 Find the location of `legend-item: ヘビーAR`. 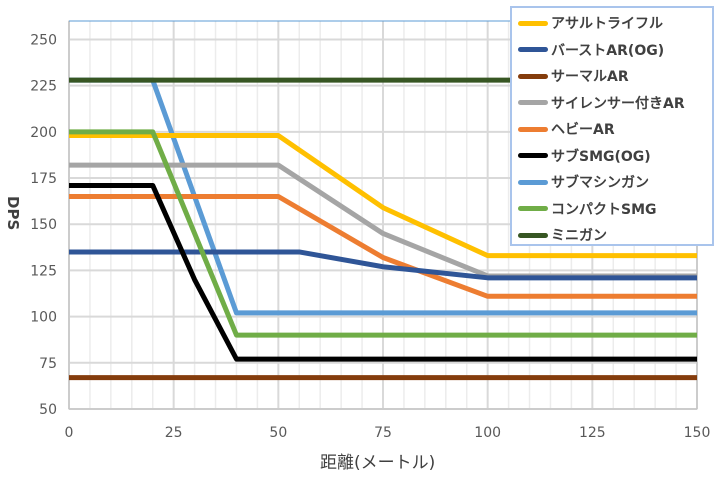

legend-item: ヘビーAR is located at coordinates (615, 129).